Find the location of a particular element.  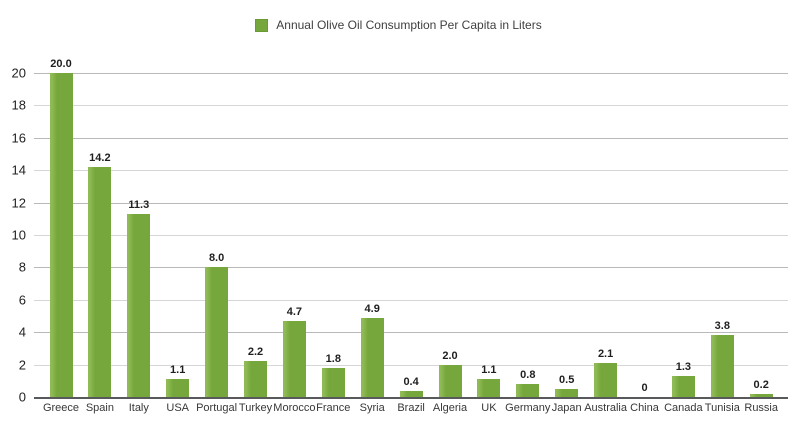

bar-value-label: 14.2 is located at coordinates (100, 157).